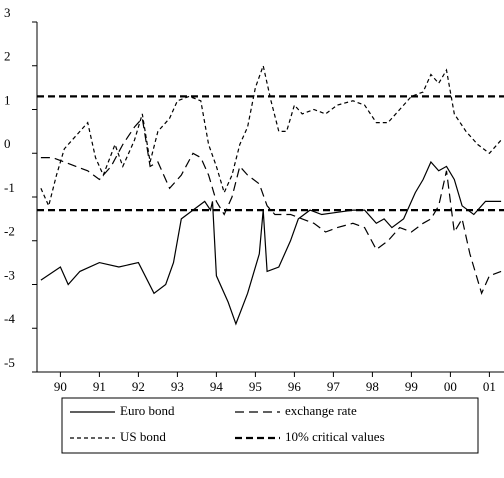  I want to click on x-tick-label: 99, so click(411, 386).